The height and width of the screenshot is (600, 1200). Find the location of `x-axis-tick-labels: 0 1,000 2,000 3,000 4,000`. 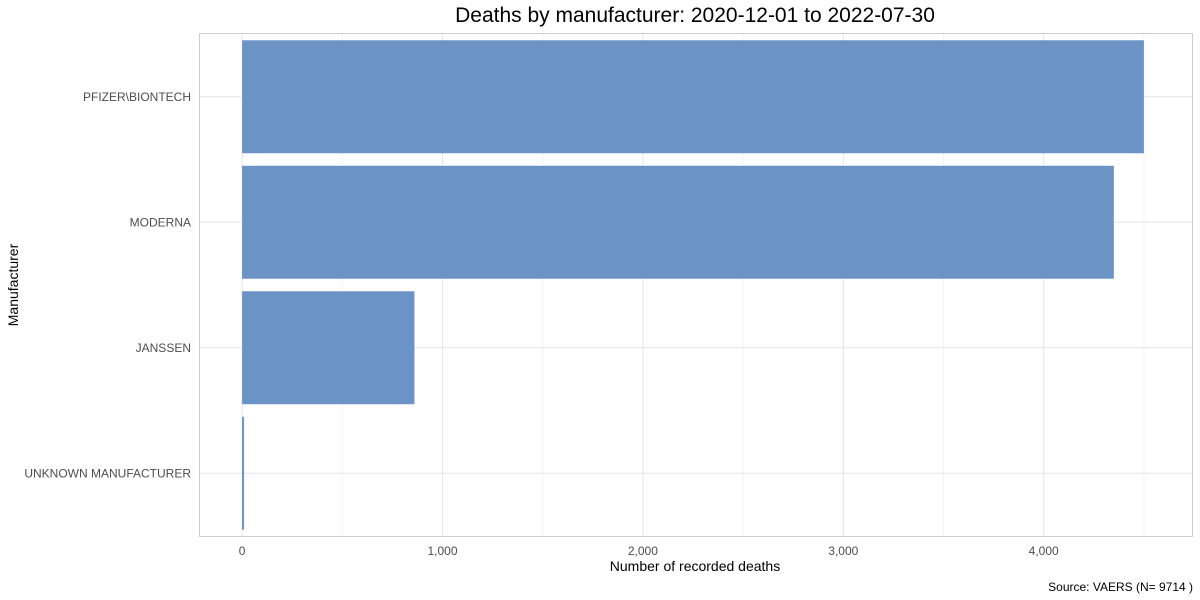

x-axis-tick-labels: 0 1,000 2,000 3,000 4,000 is located at coordinates (649, 551).